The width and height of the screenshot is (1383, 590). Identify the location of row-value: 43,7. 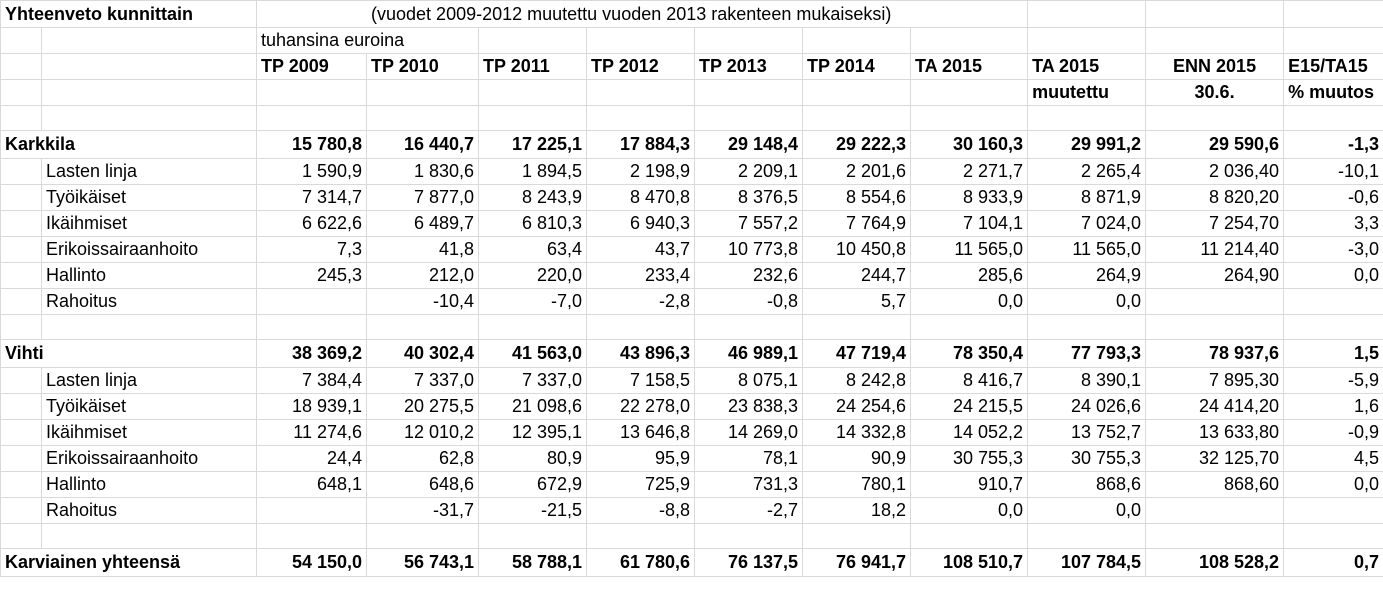
(641, 249).